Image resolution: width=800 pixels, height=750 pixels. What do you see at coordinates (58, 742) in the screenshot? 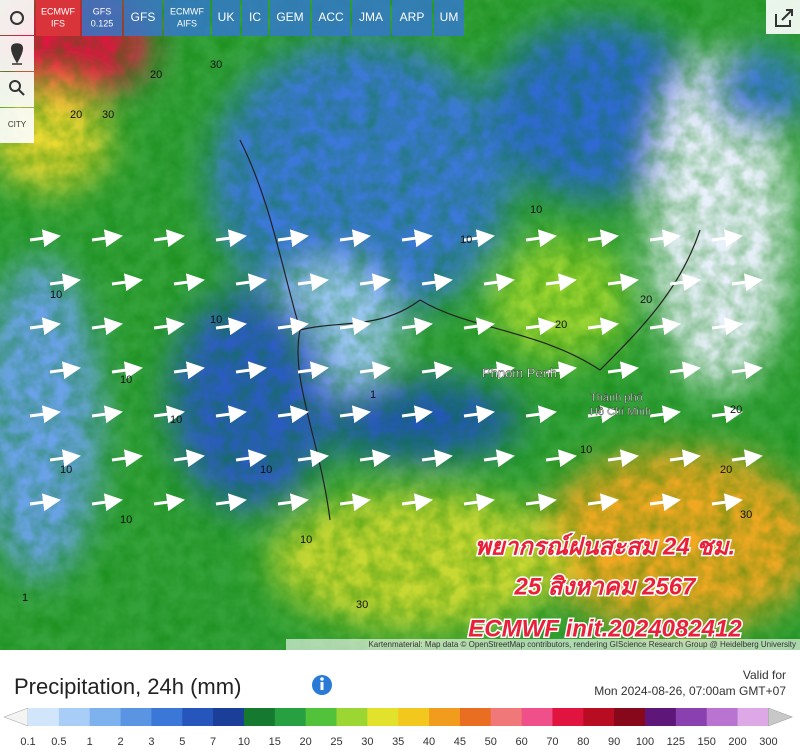
I see `scale-label: 0.5` at bounding box center [58, 742].